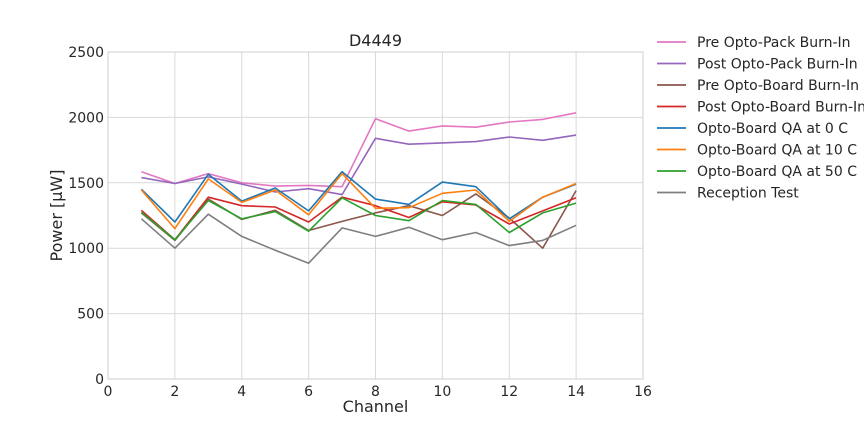 This screenshot has height=432, width=864. What do you see at coordinates (86, 184) in the screenshot?
I see `y-tick-label: 1500` at bounding box center [86, 184].